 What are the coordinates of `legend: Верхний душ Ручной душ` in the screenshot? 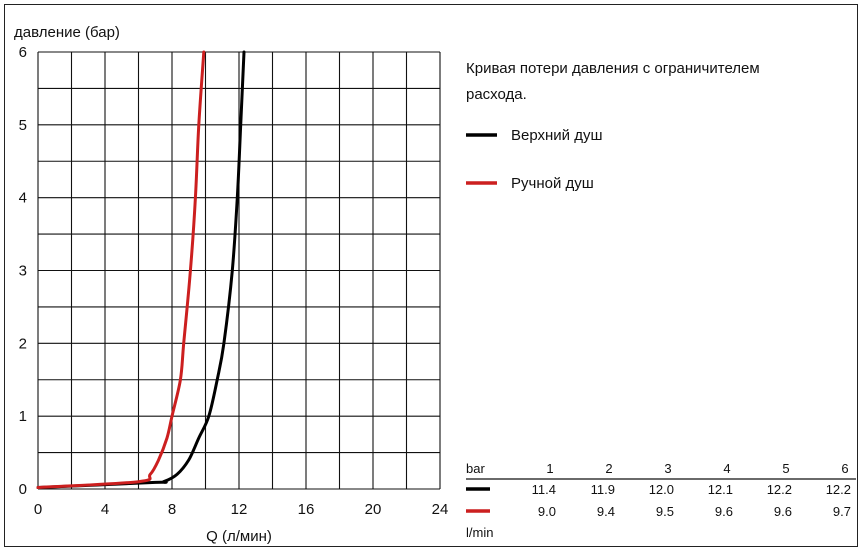 It's located at (534, 159).